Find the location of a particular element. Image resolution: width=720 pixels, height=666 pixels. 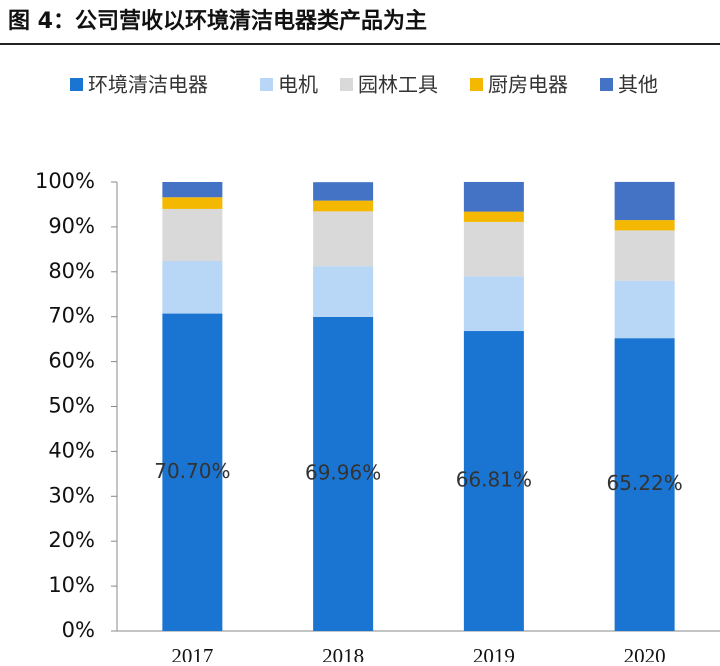

chart-title: 图 4：公司营收以环境清洁电器类产品为主 is located at coordinates (217, 21).